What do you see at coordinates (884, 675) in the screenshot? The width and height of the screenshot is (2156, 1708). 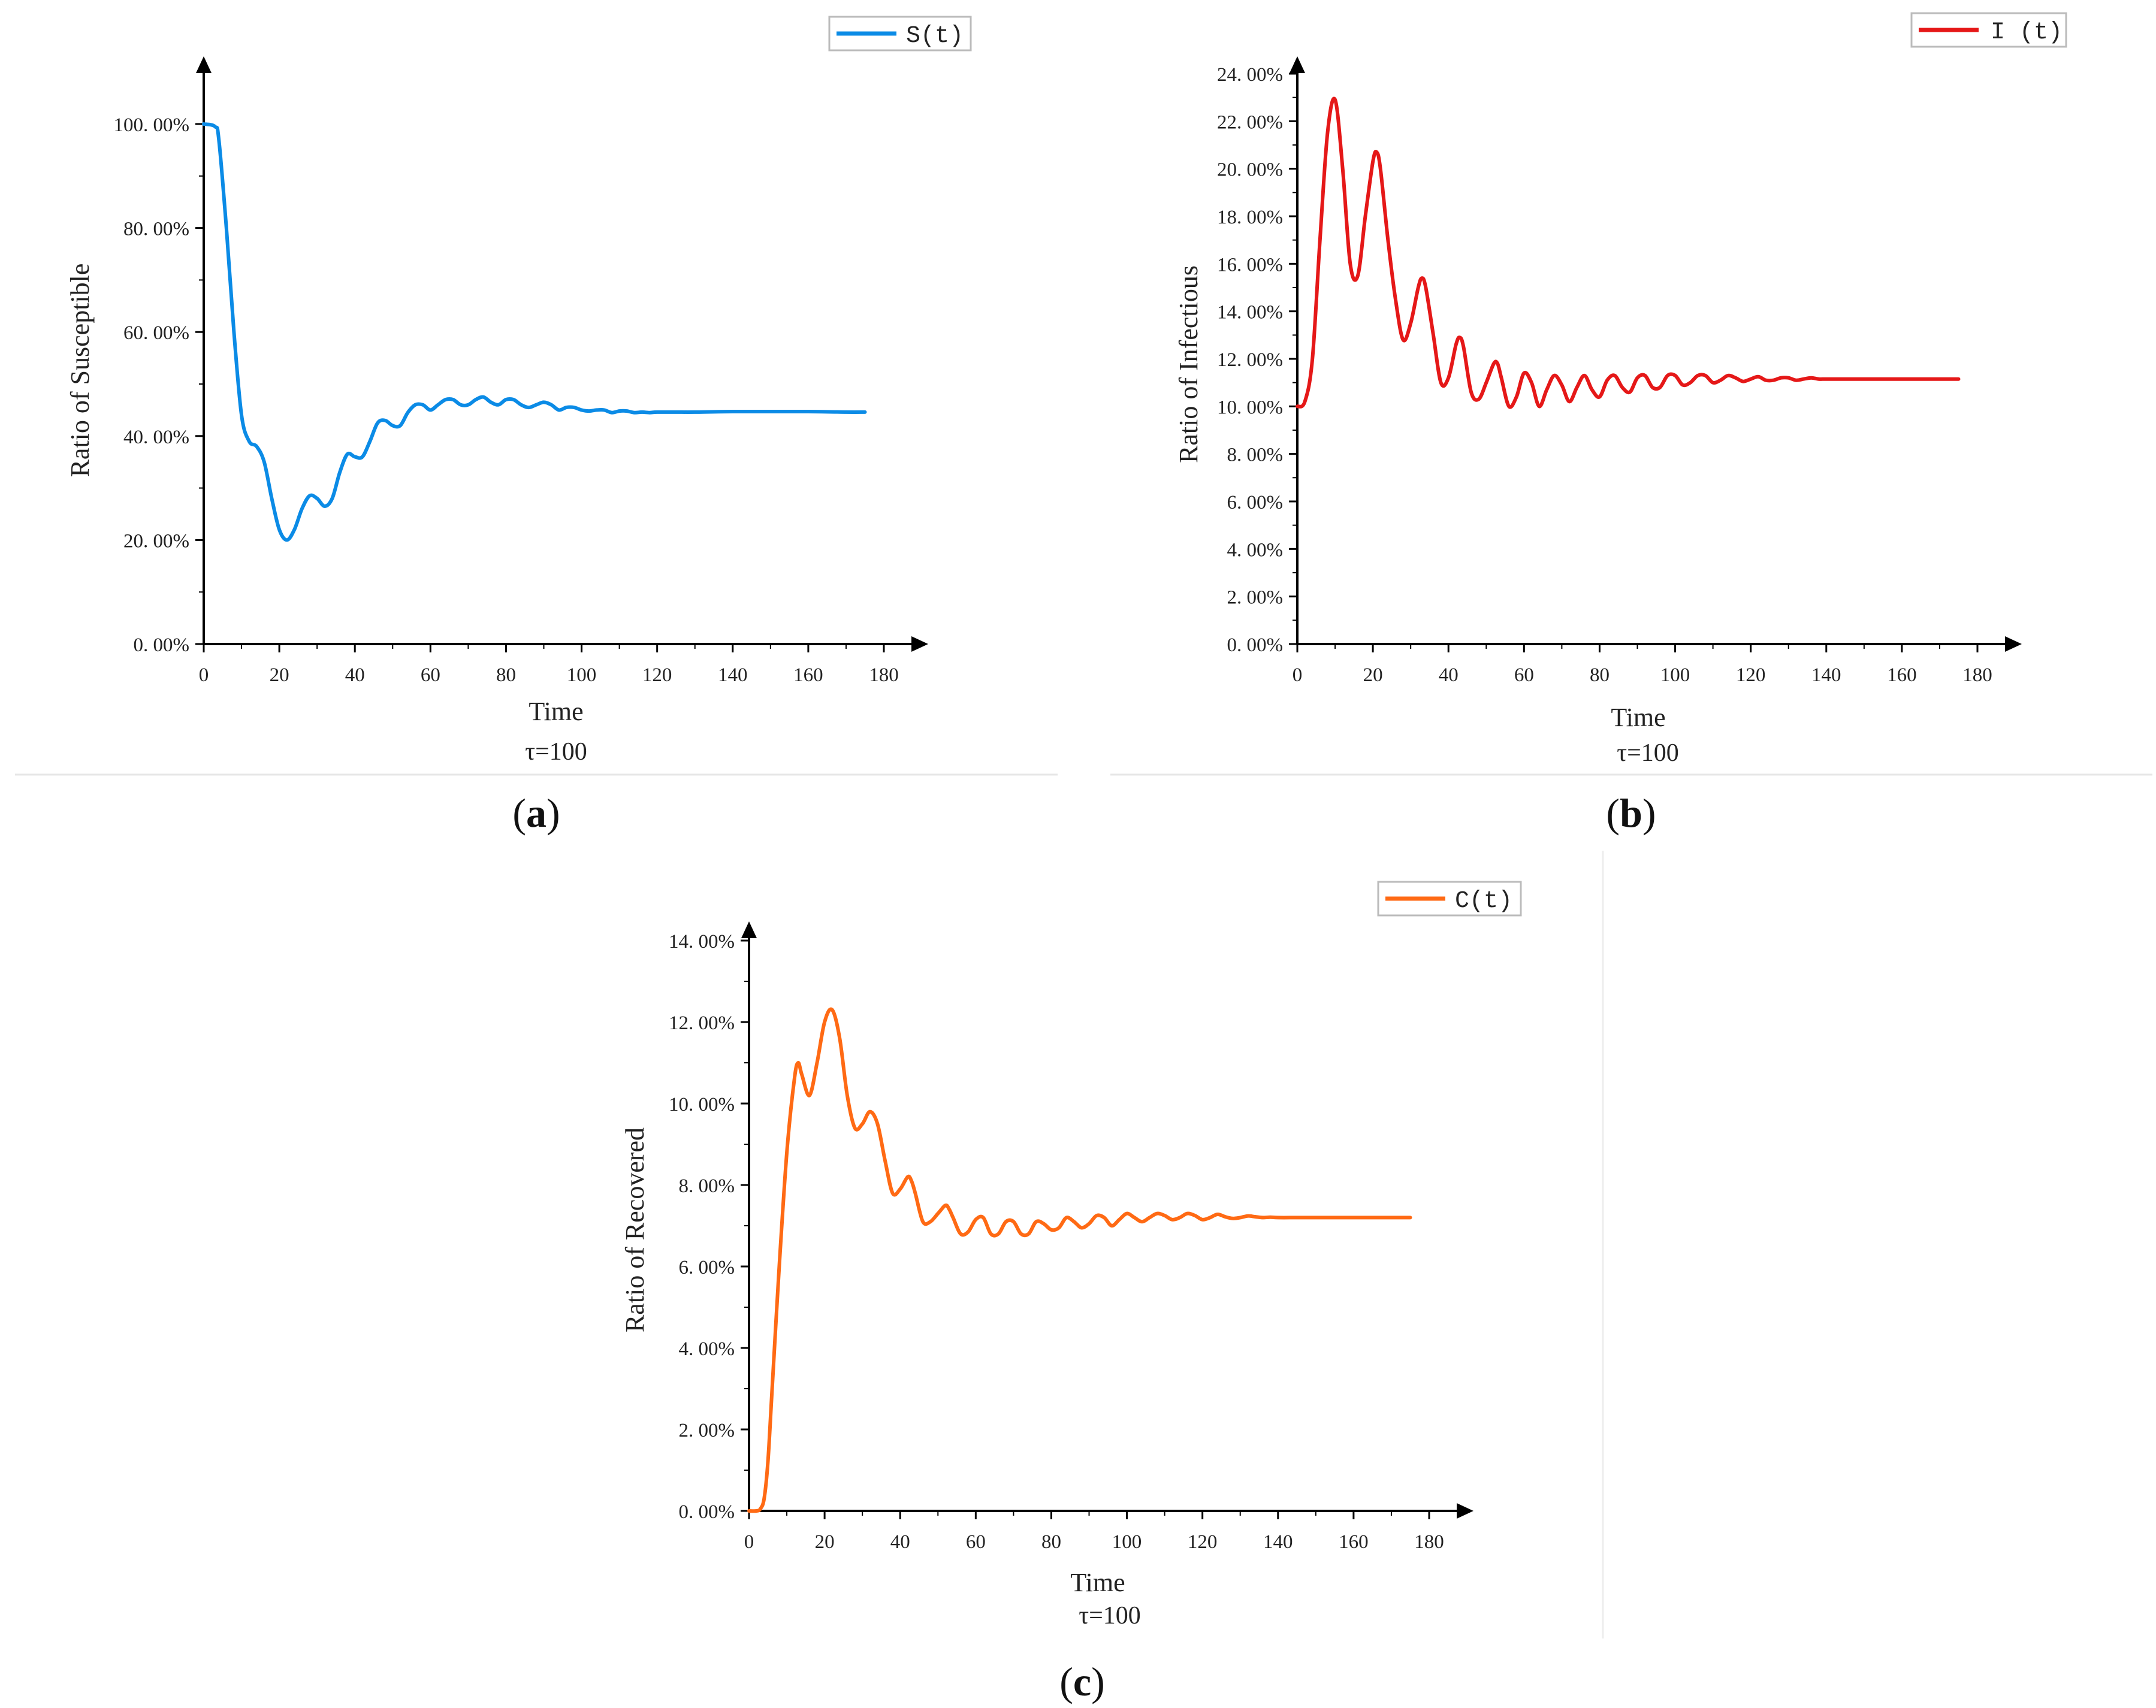 I see `panel-a-x-tick-label: 180` at bounding box center [884, 675].